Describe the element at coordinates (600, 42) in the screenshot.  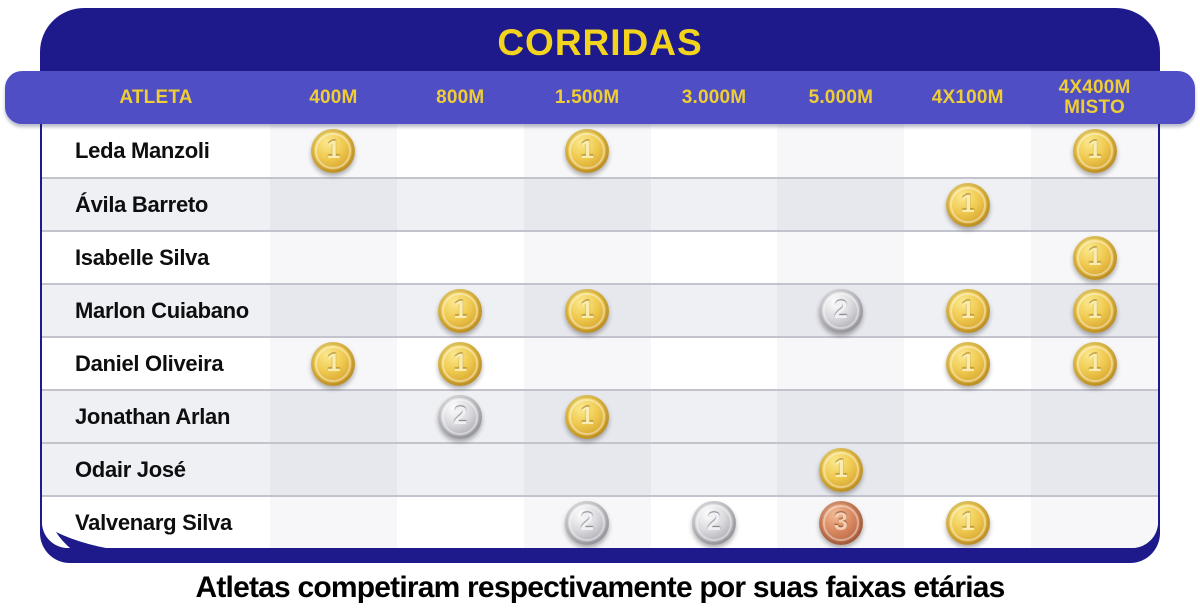
I see `page-title: CORRIDAS` at that location.